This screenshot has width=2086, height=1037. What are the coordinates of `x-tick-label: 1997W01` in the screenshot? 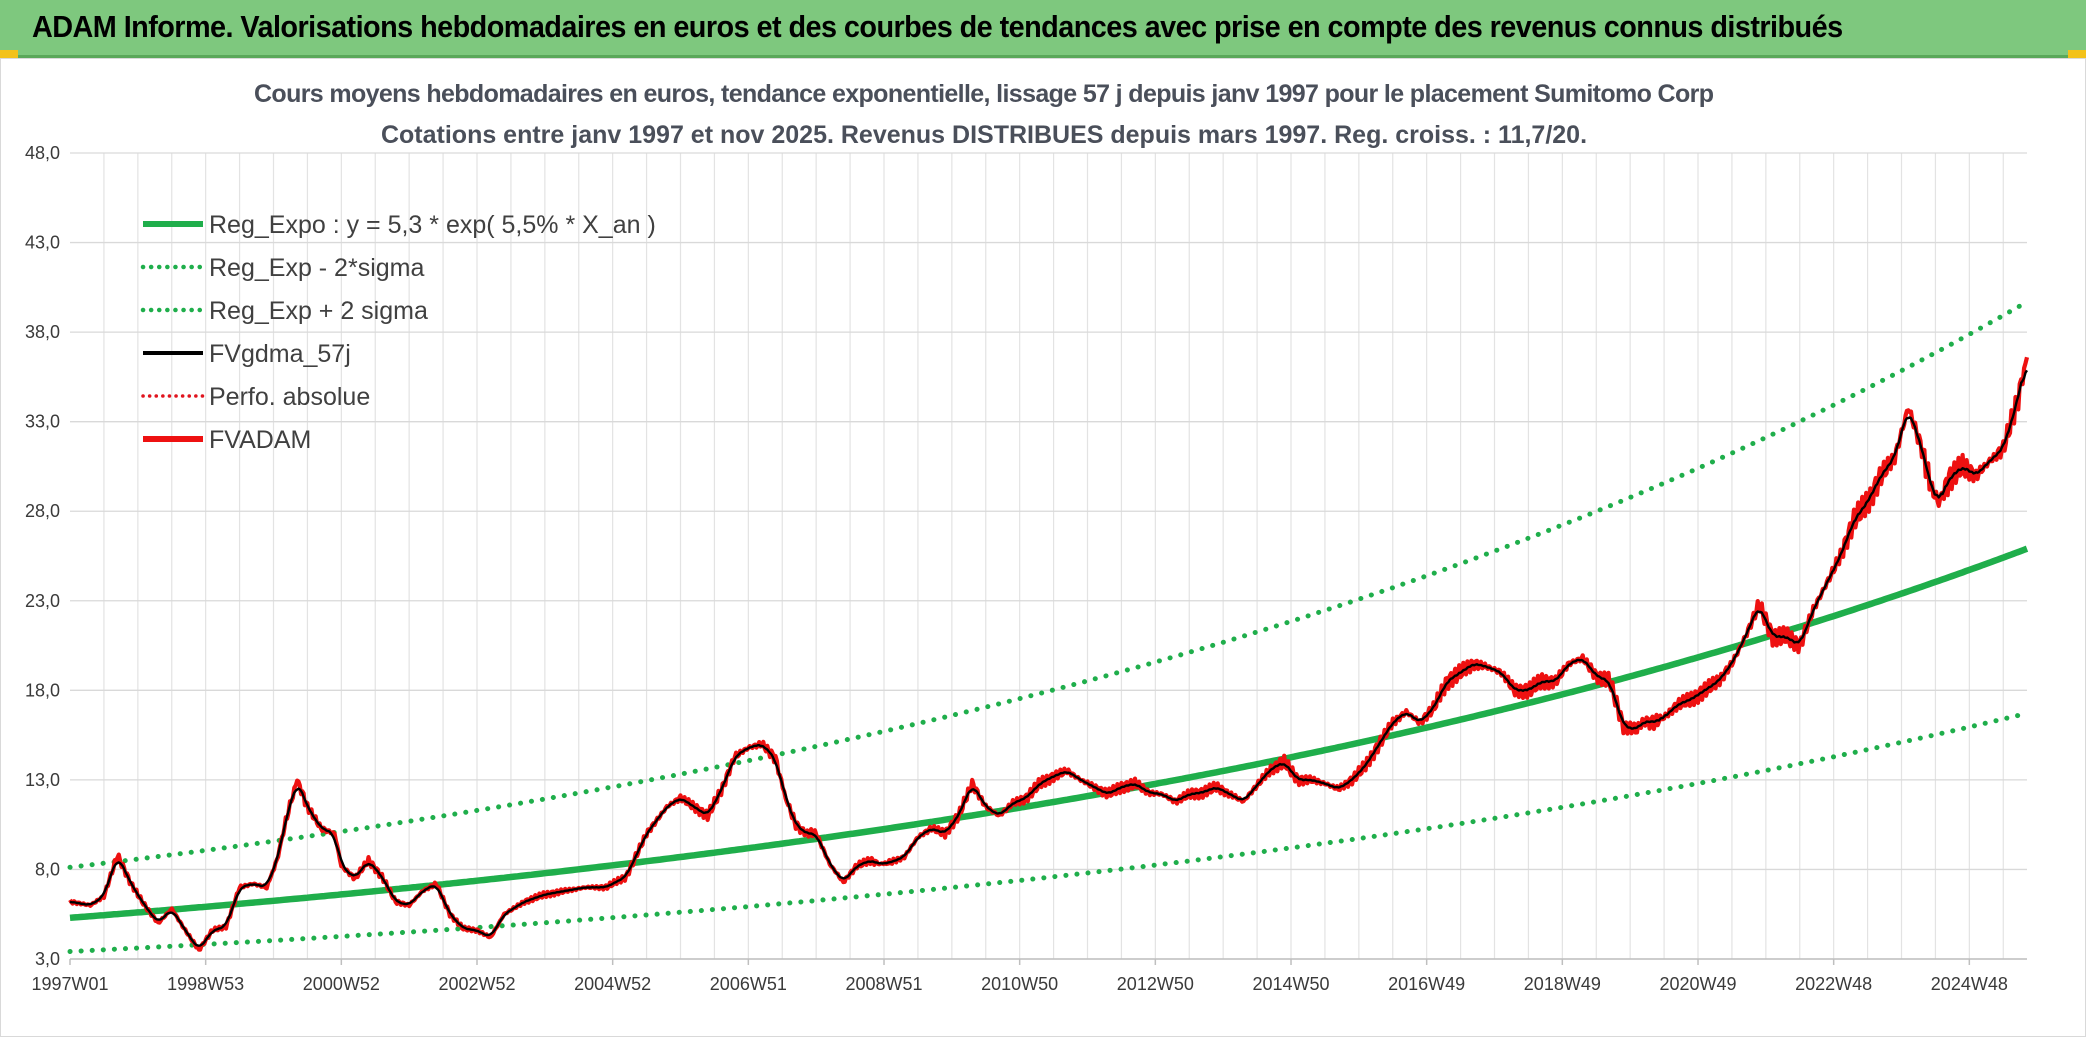 It's located at (69, 984).